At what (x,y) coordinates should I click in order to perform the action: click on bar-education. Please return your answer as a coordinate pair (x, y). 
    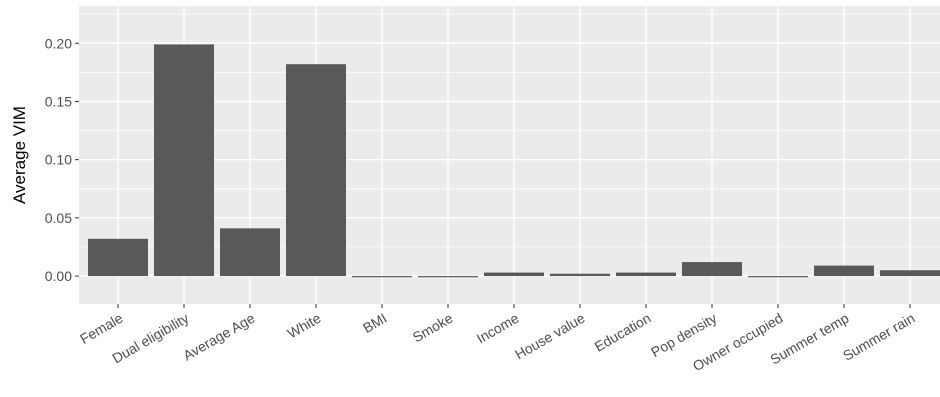
    Looking at the image, I should click on (646, 274).